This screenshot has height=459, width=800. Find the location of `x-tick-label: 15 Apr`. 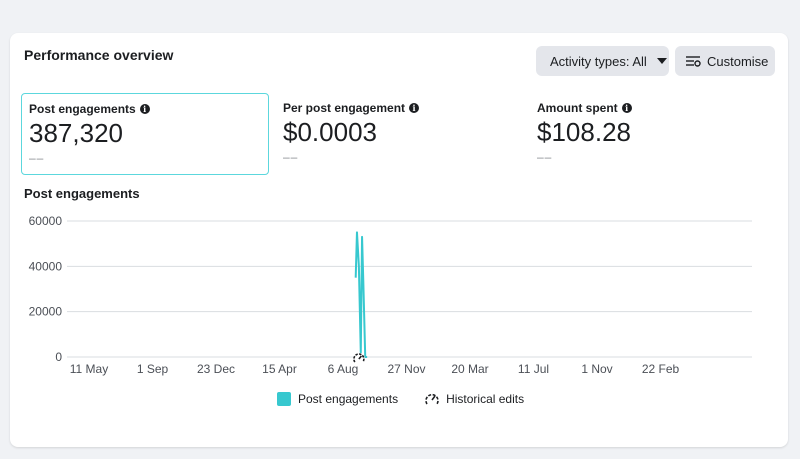

x-tick-label: 15 Apr is located at coordinates (279, 369).